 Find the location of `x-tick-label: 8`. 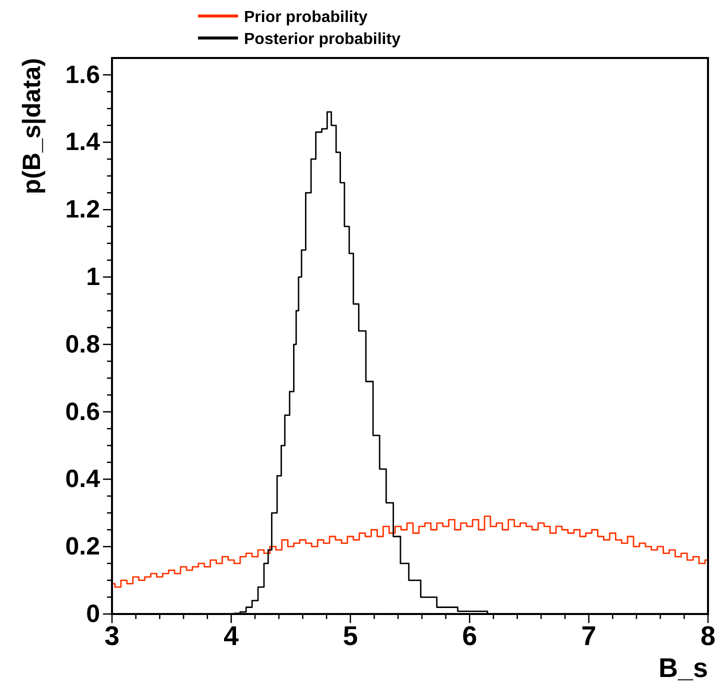

x-tick-label: 8 is located at coordinates (708, 636).